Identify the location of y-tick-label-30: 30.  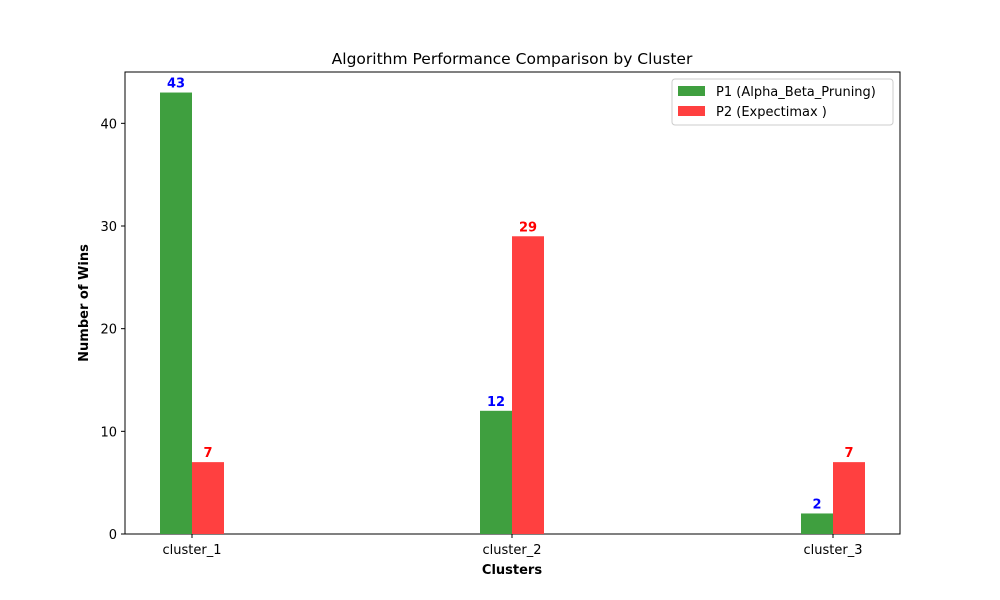
(108, 227).